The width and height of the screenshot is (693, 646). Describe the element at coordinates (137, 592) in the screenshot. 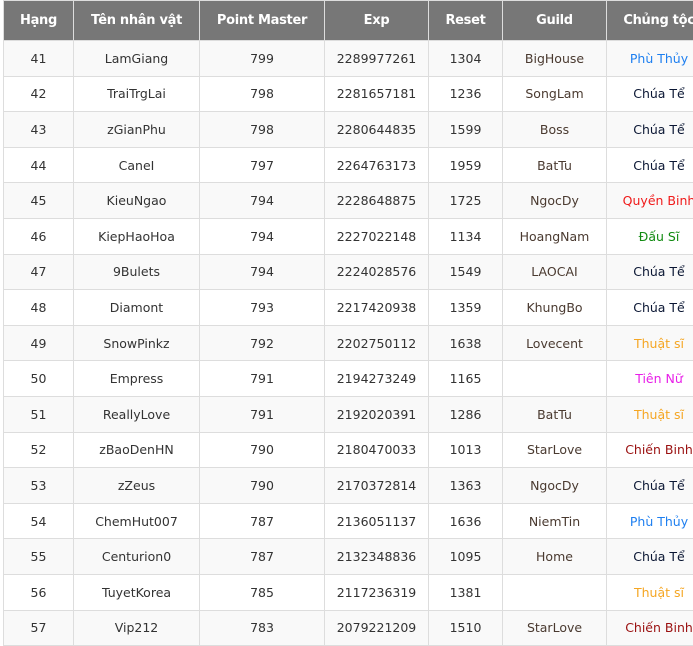

I see `character-name-cell: TuyetKorea` at that location.